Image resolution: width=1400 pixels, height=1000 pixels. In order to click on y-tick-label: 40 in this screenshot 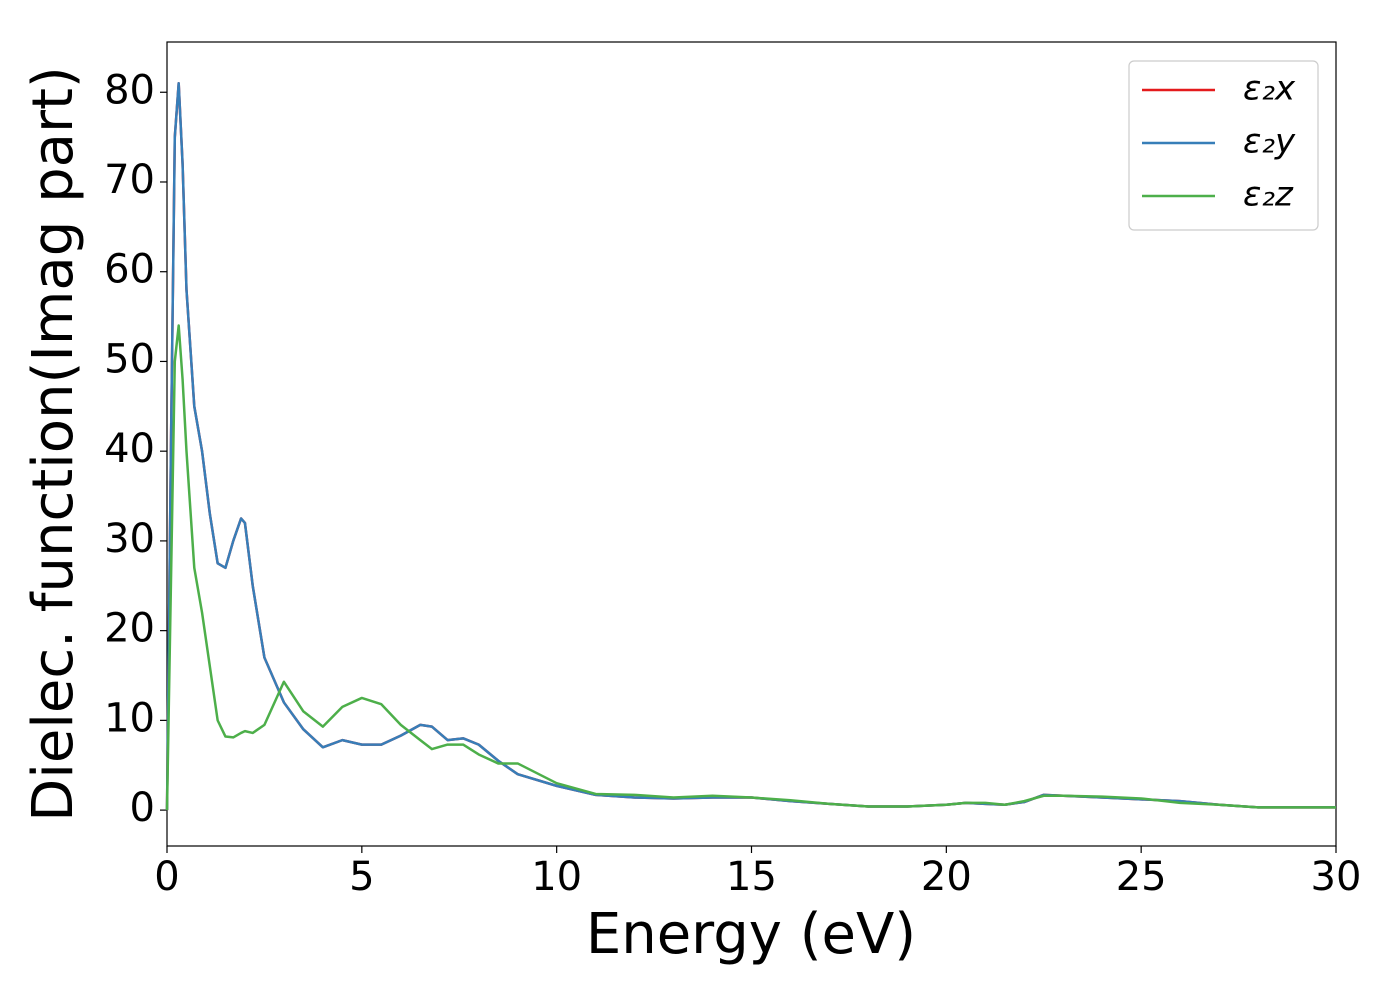, I will do `click(129, 449)`.